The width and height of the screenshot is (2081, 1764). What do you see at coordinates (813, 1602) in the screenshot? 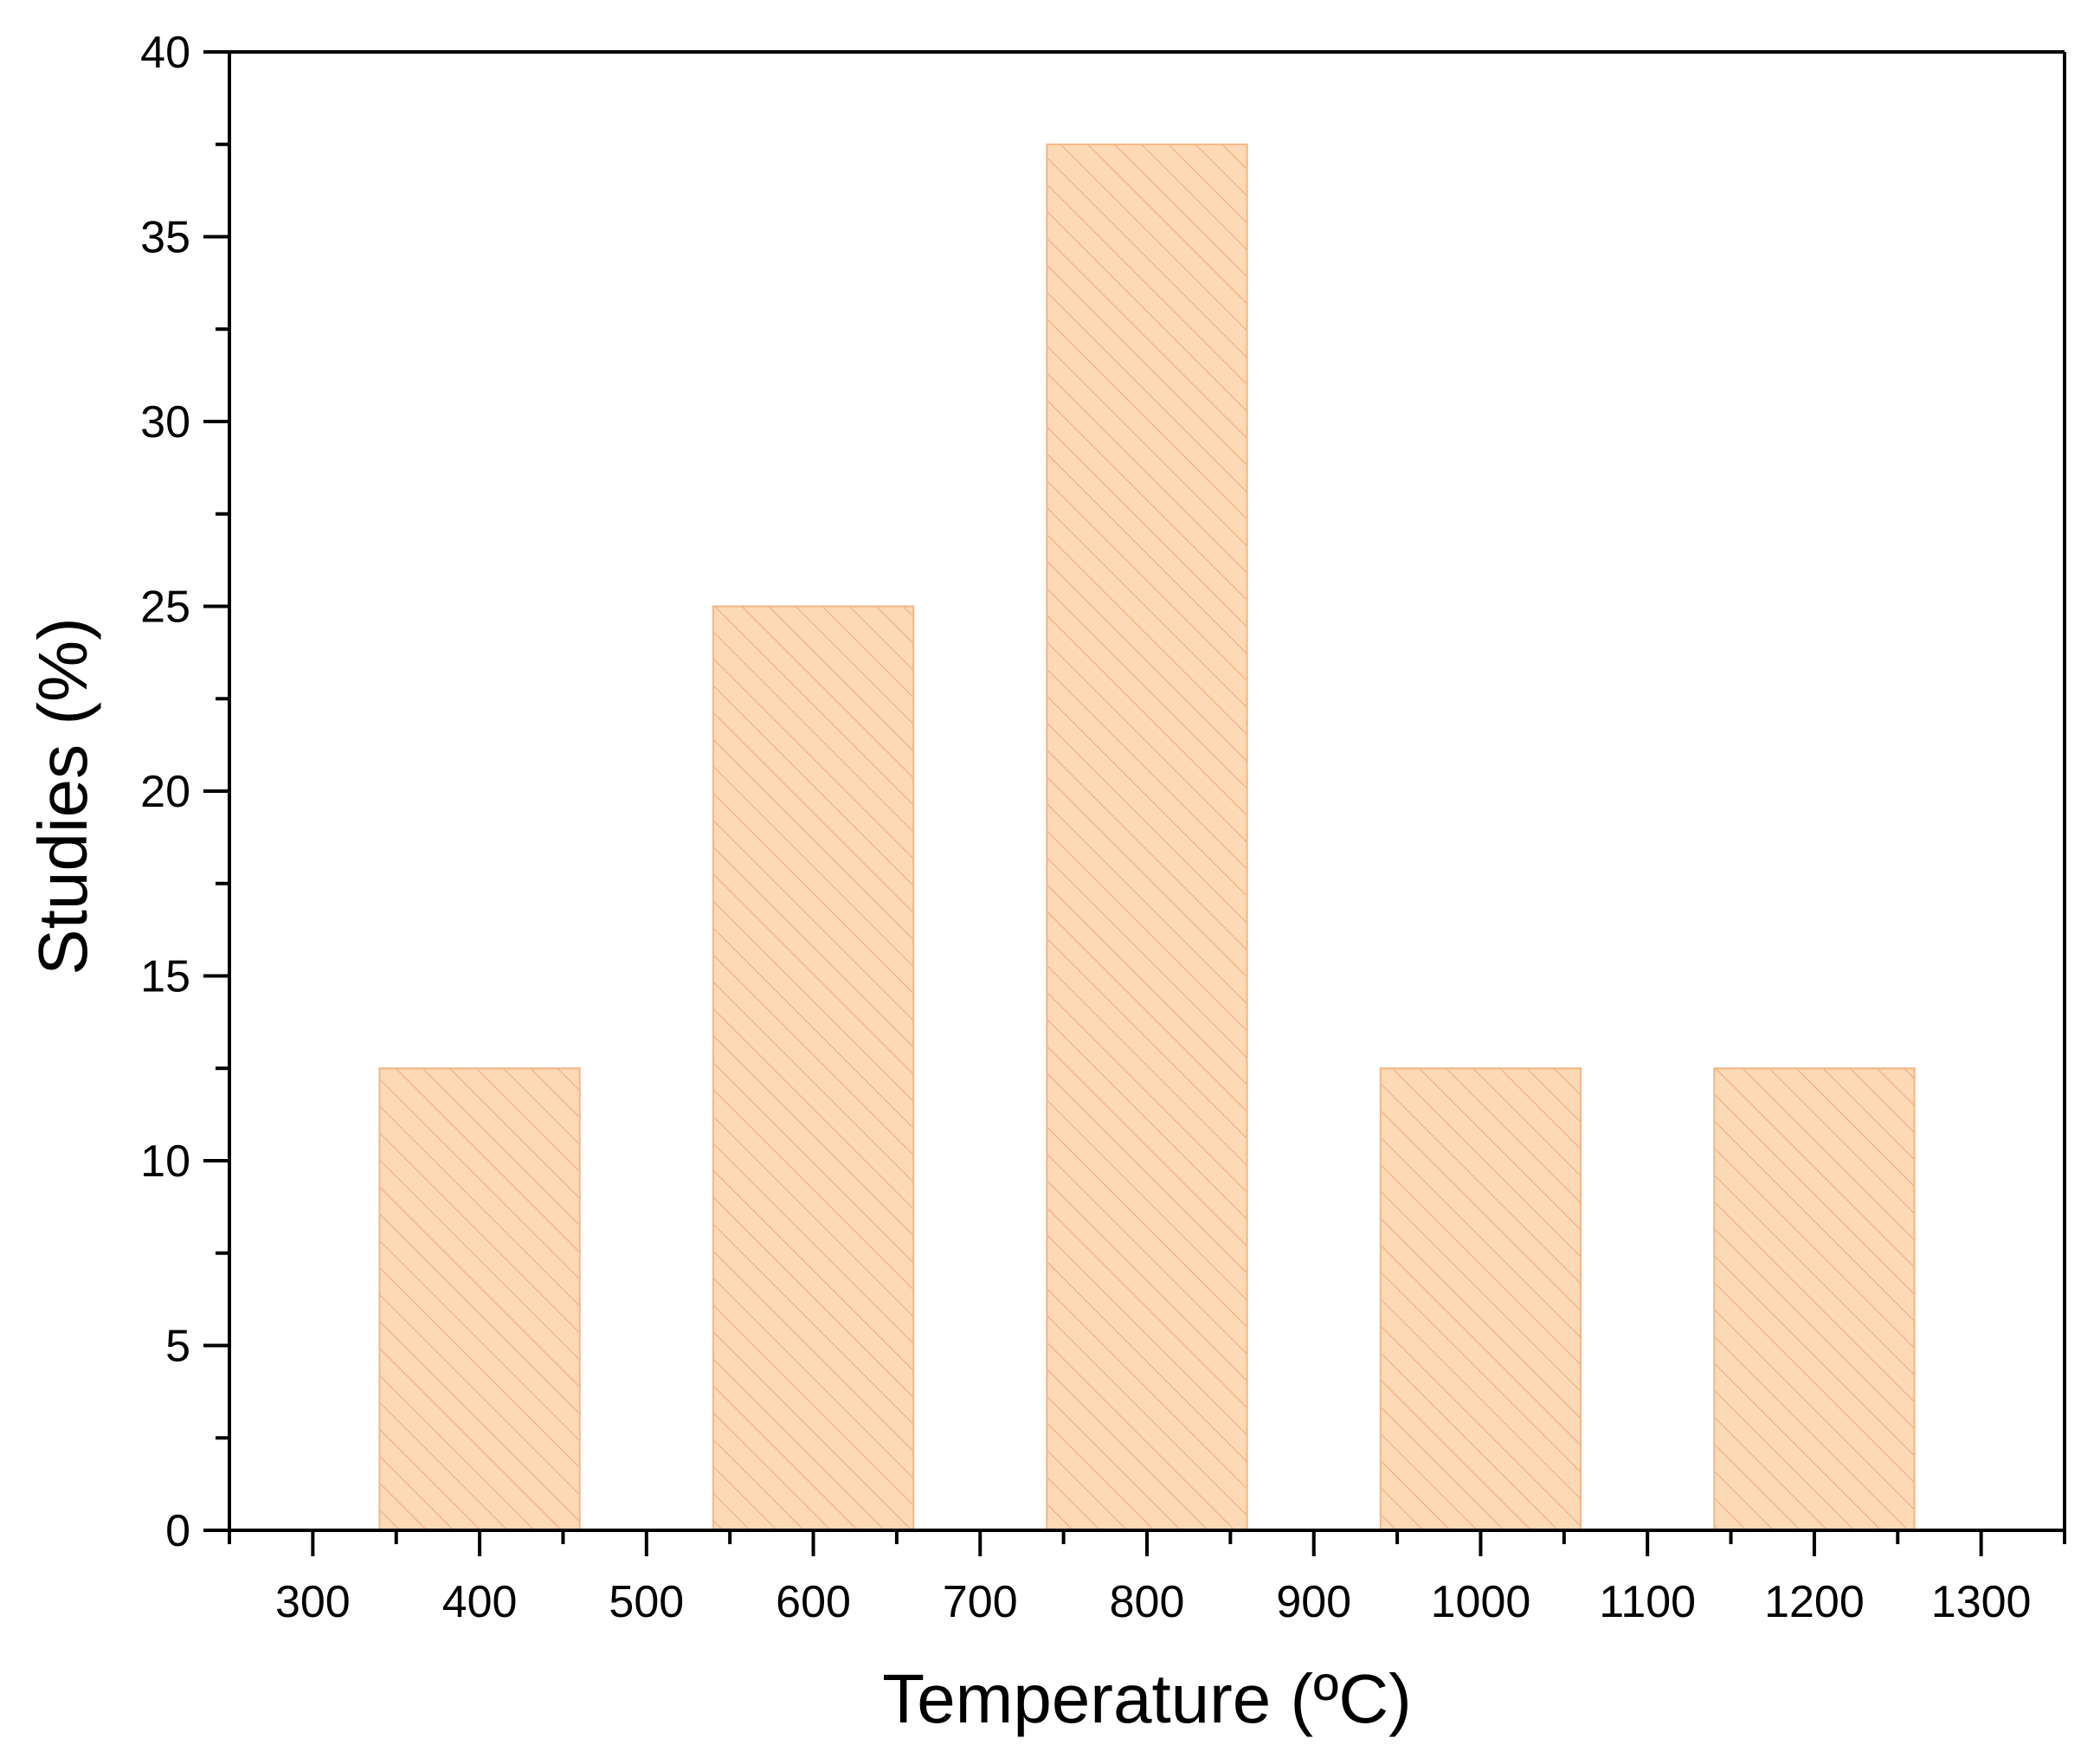
I see `x-tick-label: 600` at bounding box center [813, 1602].